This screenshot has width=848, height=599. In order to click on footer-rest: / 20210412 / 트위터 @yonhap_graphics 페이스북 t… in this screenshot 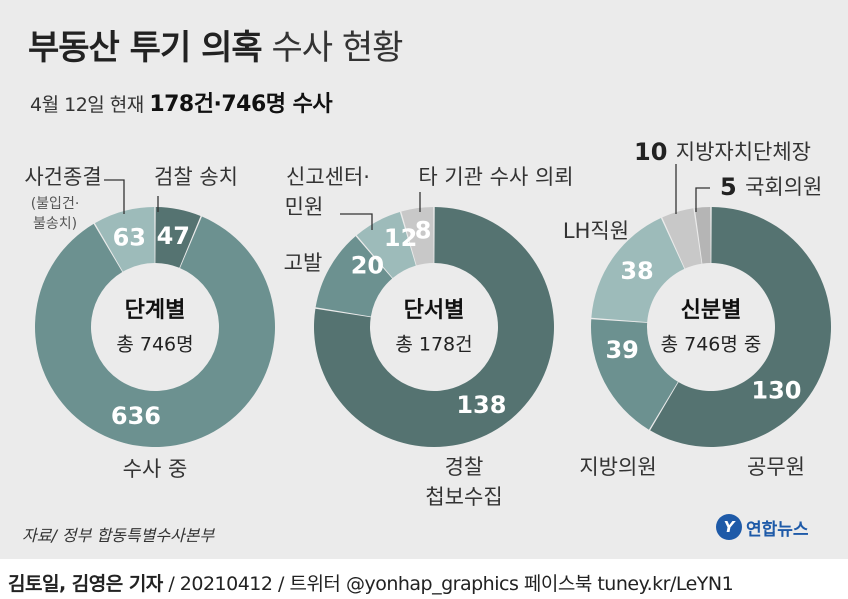, I will do `click(448, 584)`.